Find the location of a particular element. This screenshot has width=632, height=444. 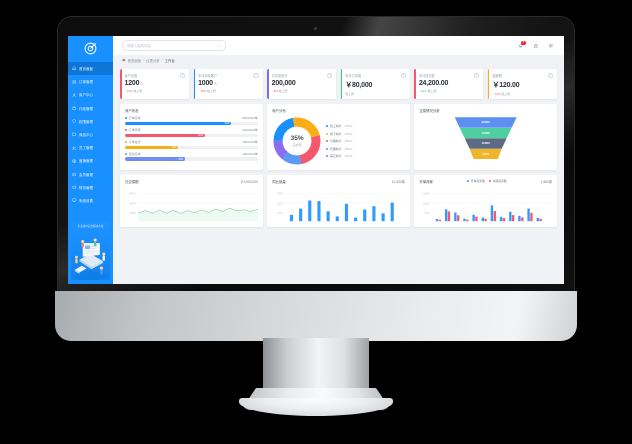

funnel-level: 5000 生成订单 is located at coordinates (485, 154).